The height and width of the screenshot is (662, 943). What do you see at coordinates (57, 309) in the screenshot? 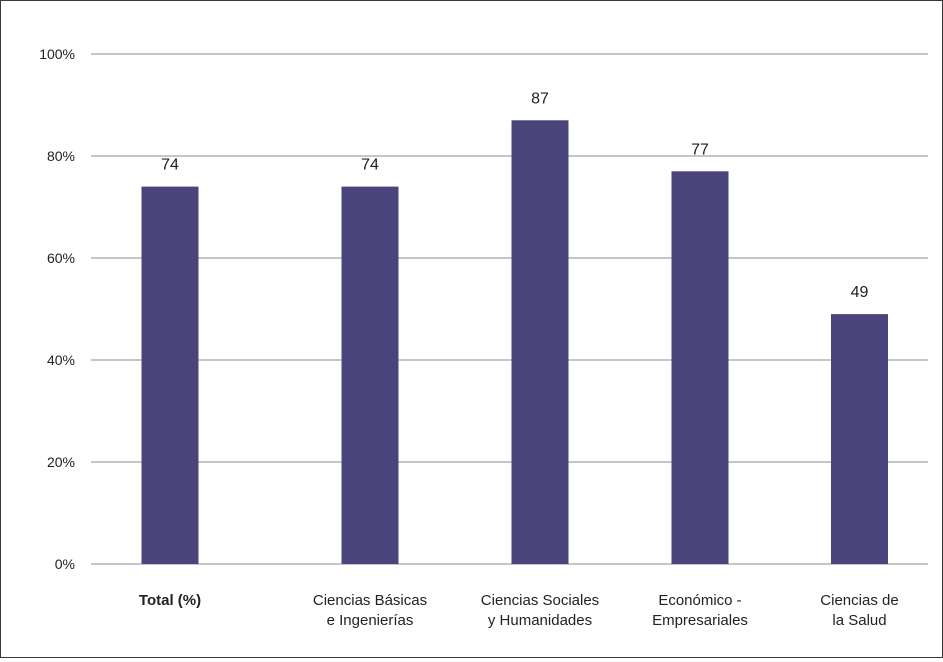
I see `y-axis-tick-labels: 0% 20% 40% 60% 80% 100%` at bounding box center [57, 309].